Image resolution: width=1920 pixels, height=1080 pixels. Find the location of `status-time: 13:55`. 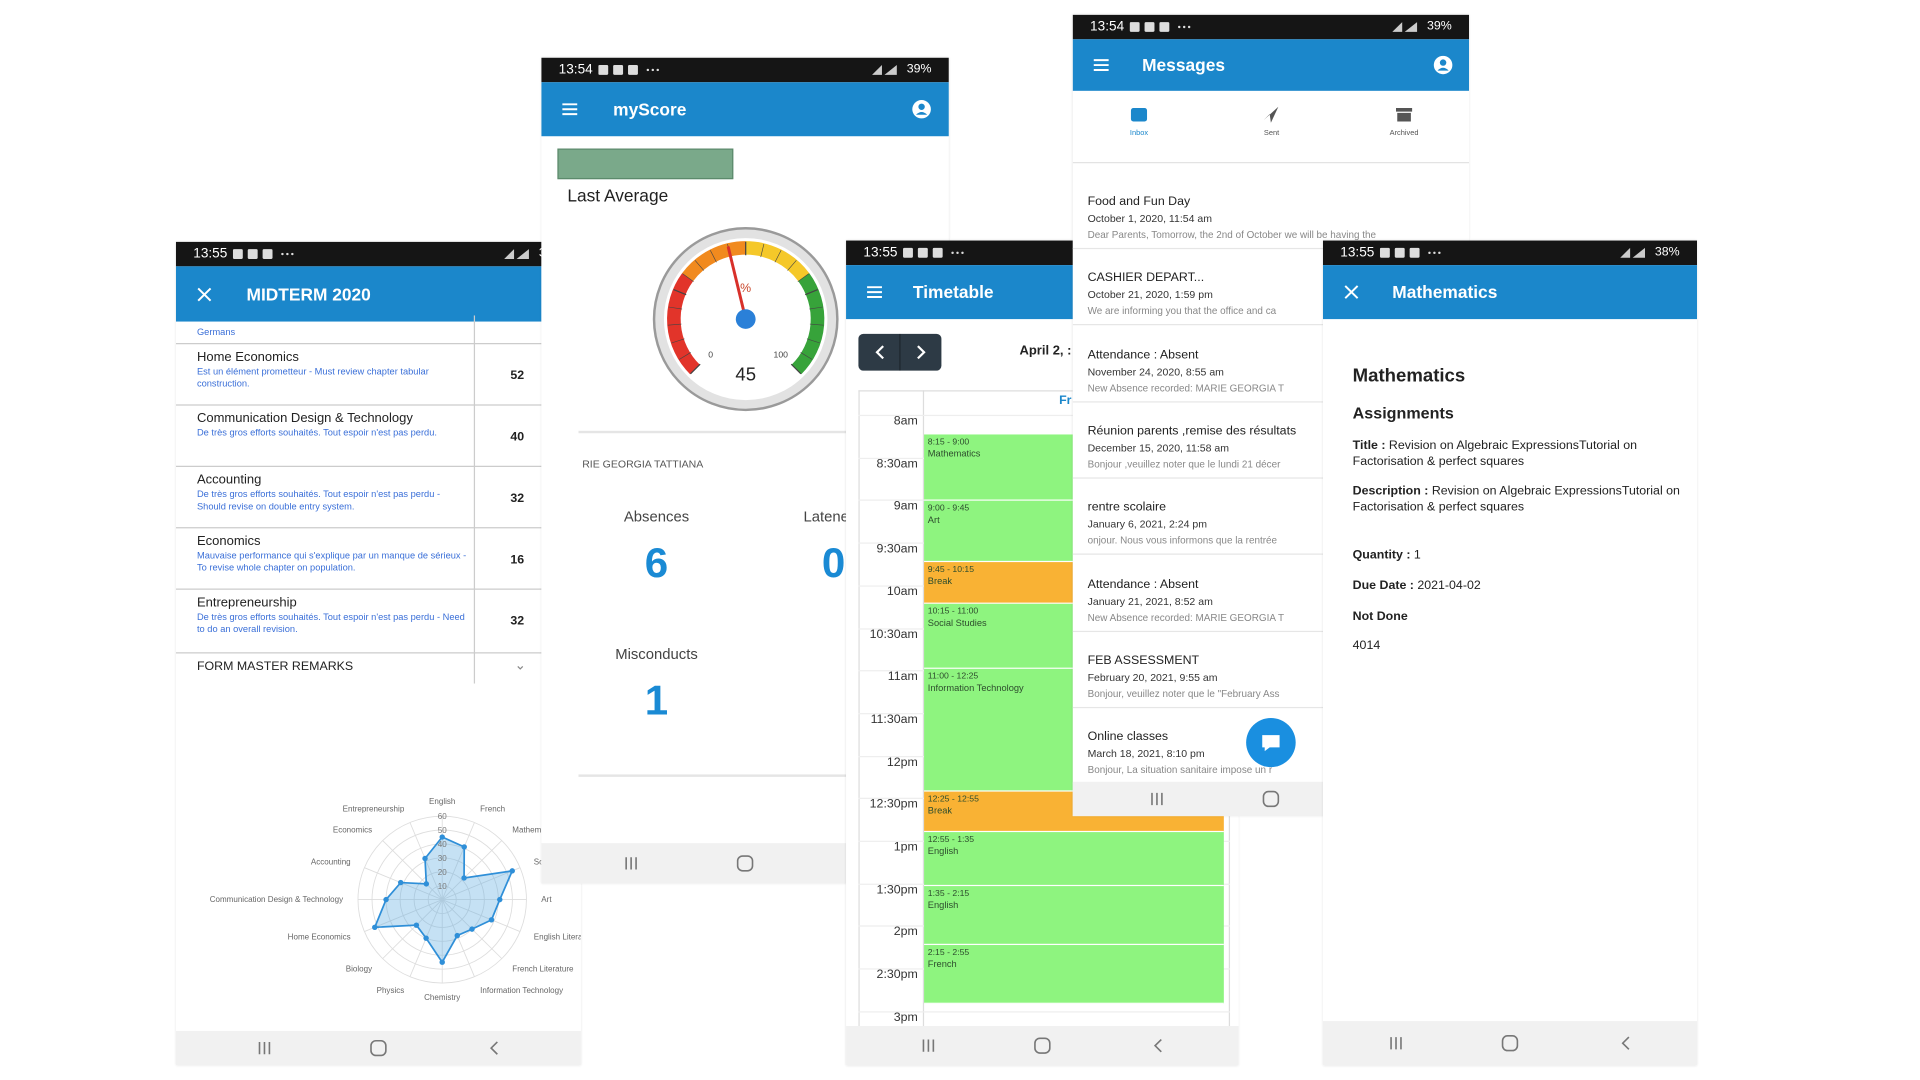

status-time: 13:55 is located at coordinates (1357, 253).